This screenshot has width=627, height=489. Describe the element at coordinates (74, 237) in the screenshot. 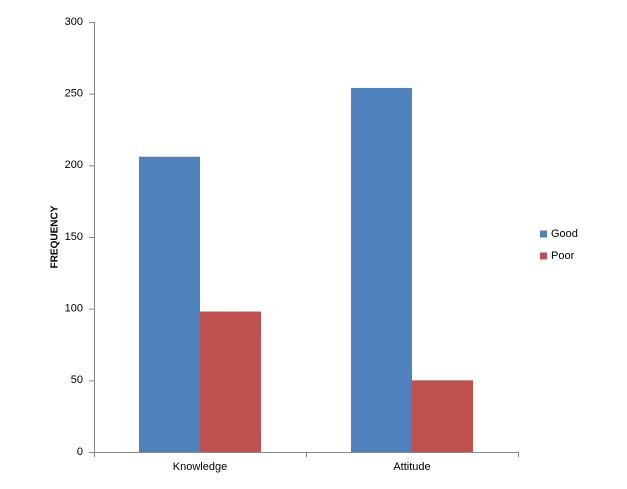

I see `y-tick-label: 150` at that location.